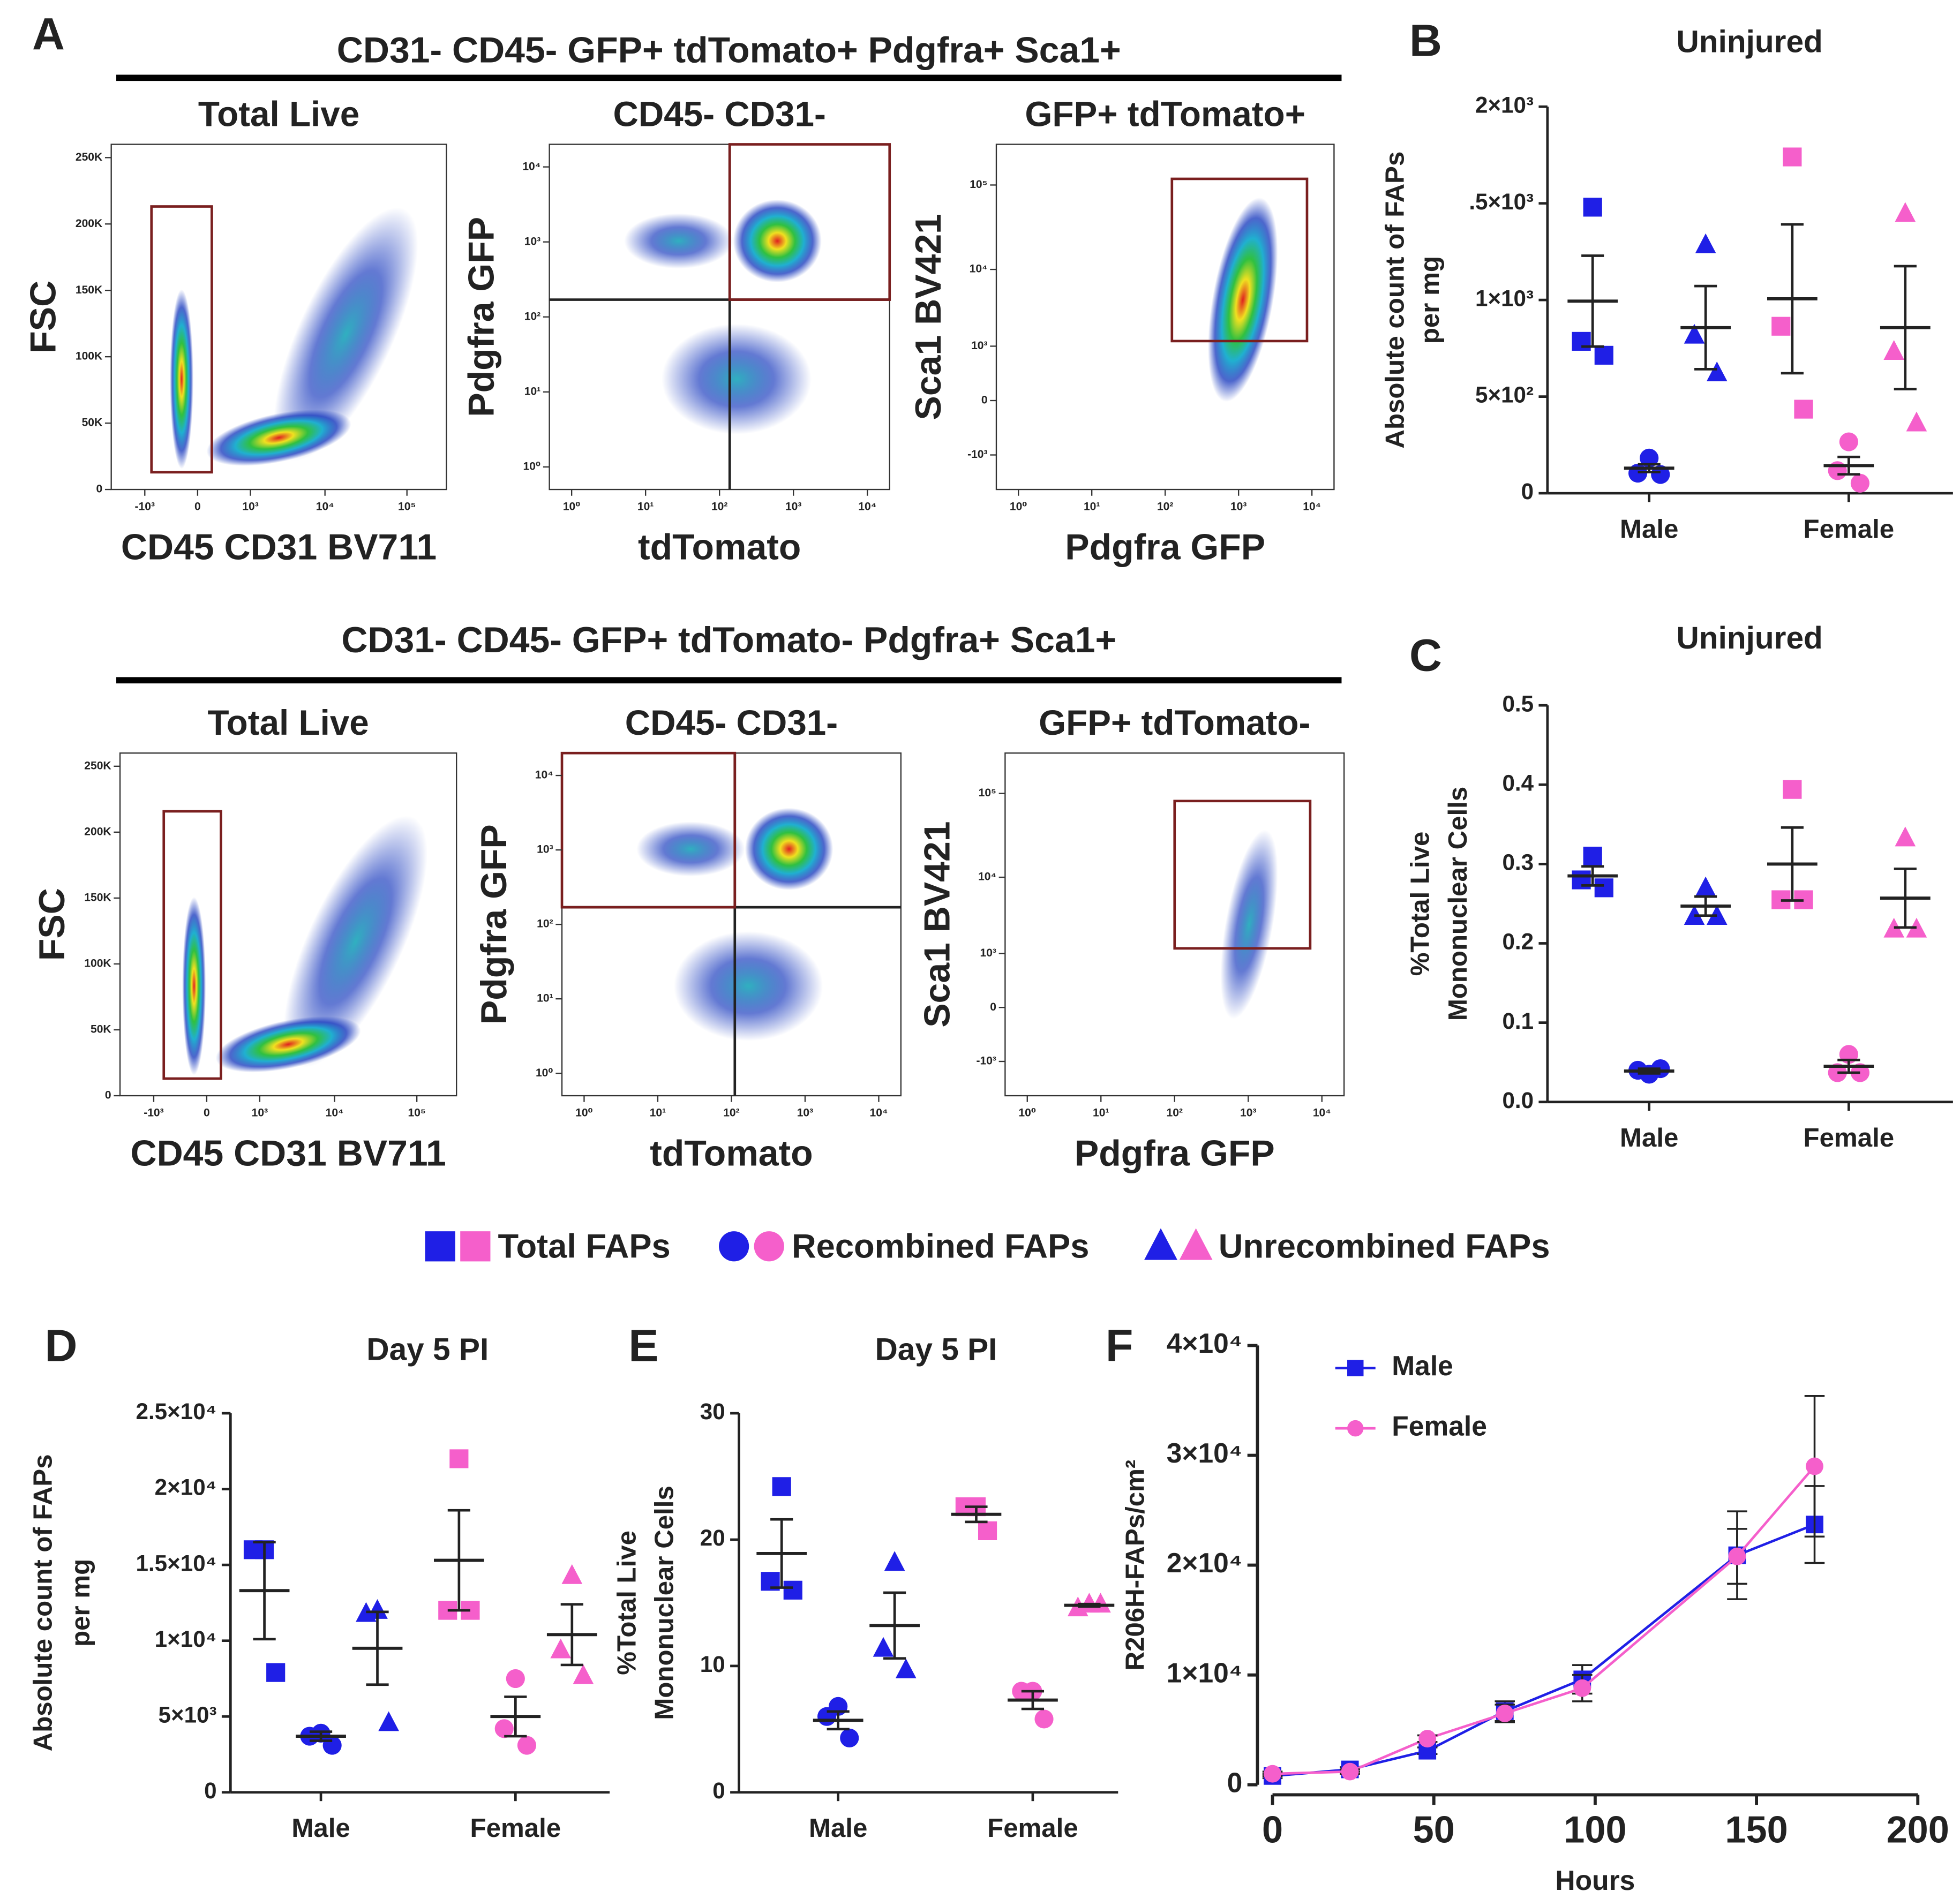  I want to click on panel-label: A, so click(49, 34).